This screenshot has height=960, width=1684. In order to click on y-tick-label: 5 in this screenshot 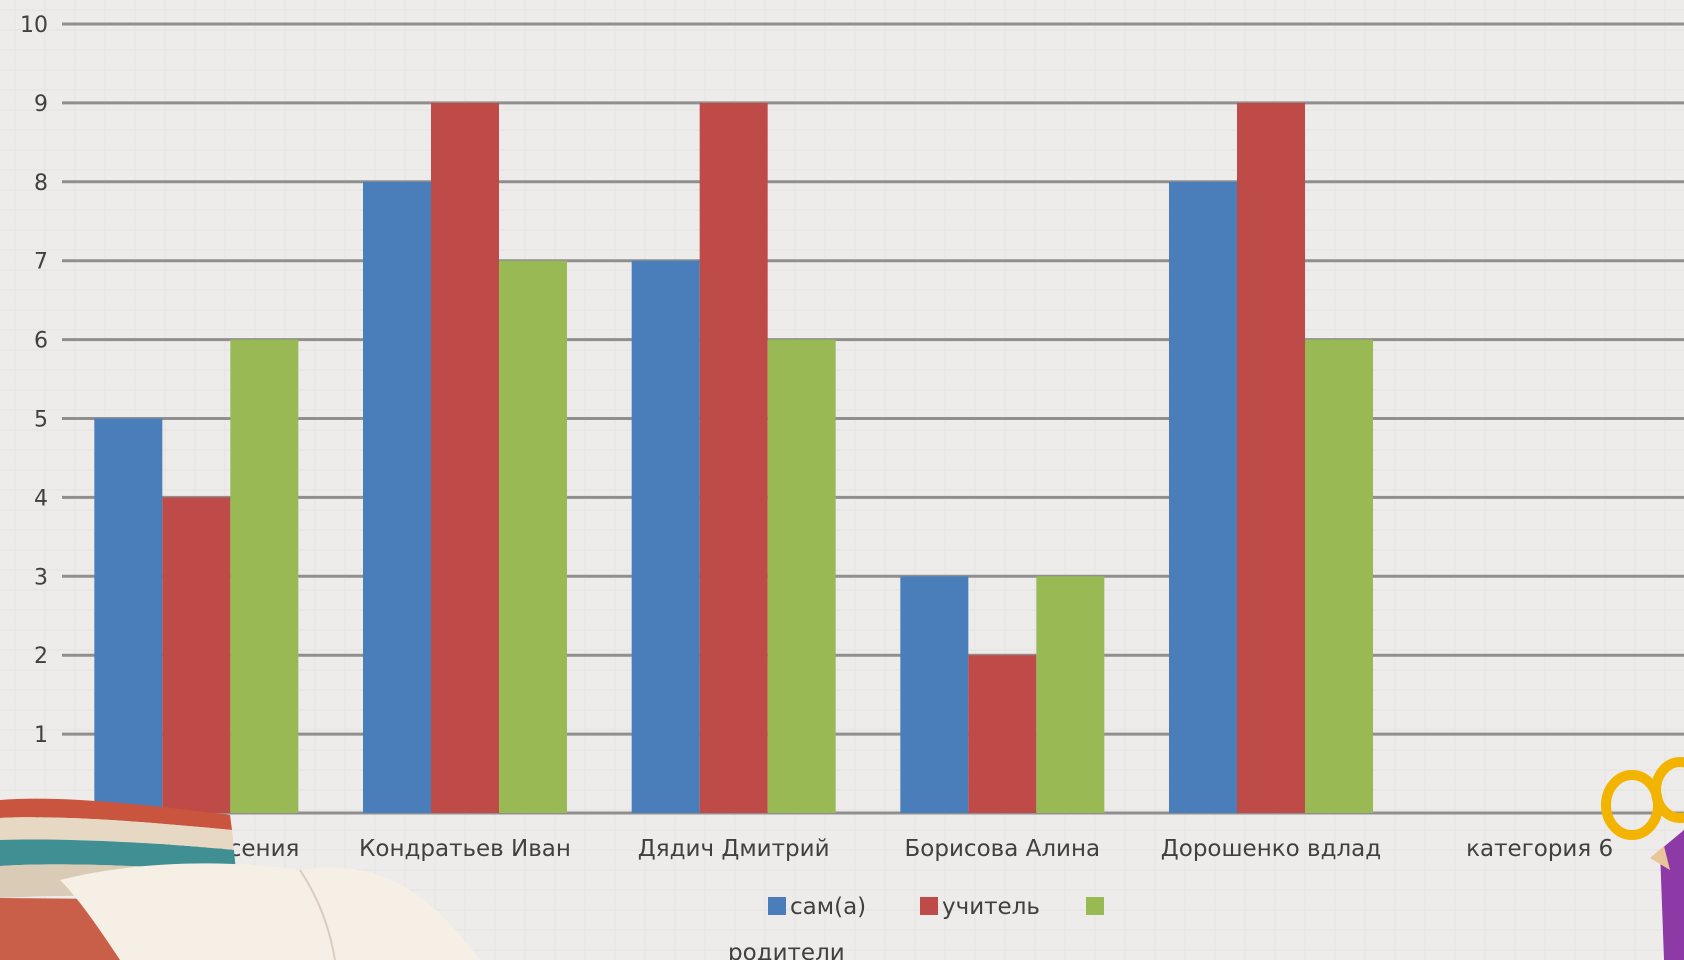, I will do `click(41, 420)`.